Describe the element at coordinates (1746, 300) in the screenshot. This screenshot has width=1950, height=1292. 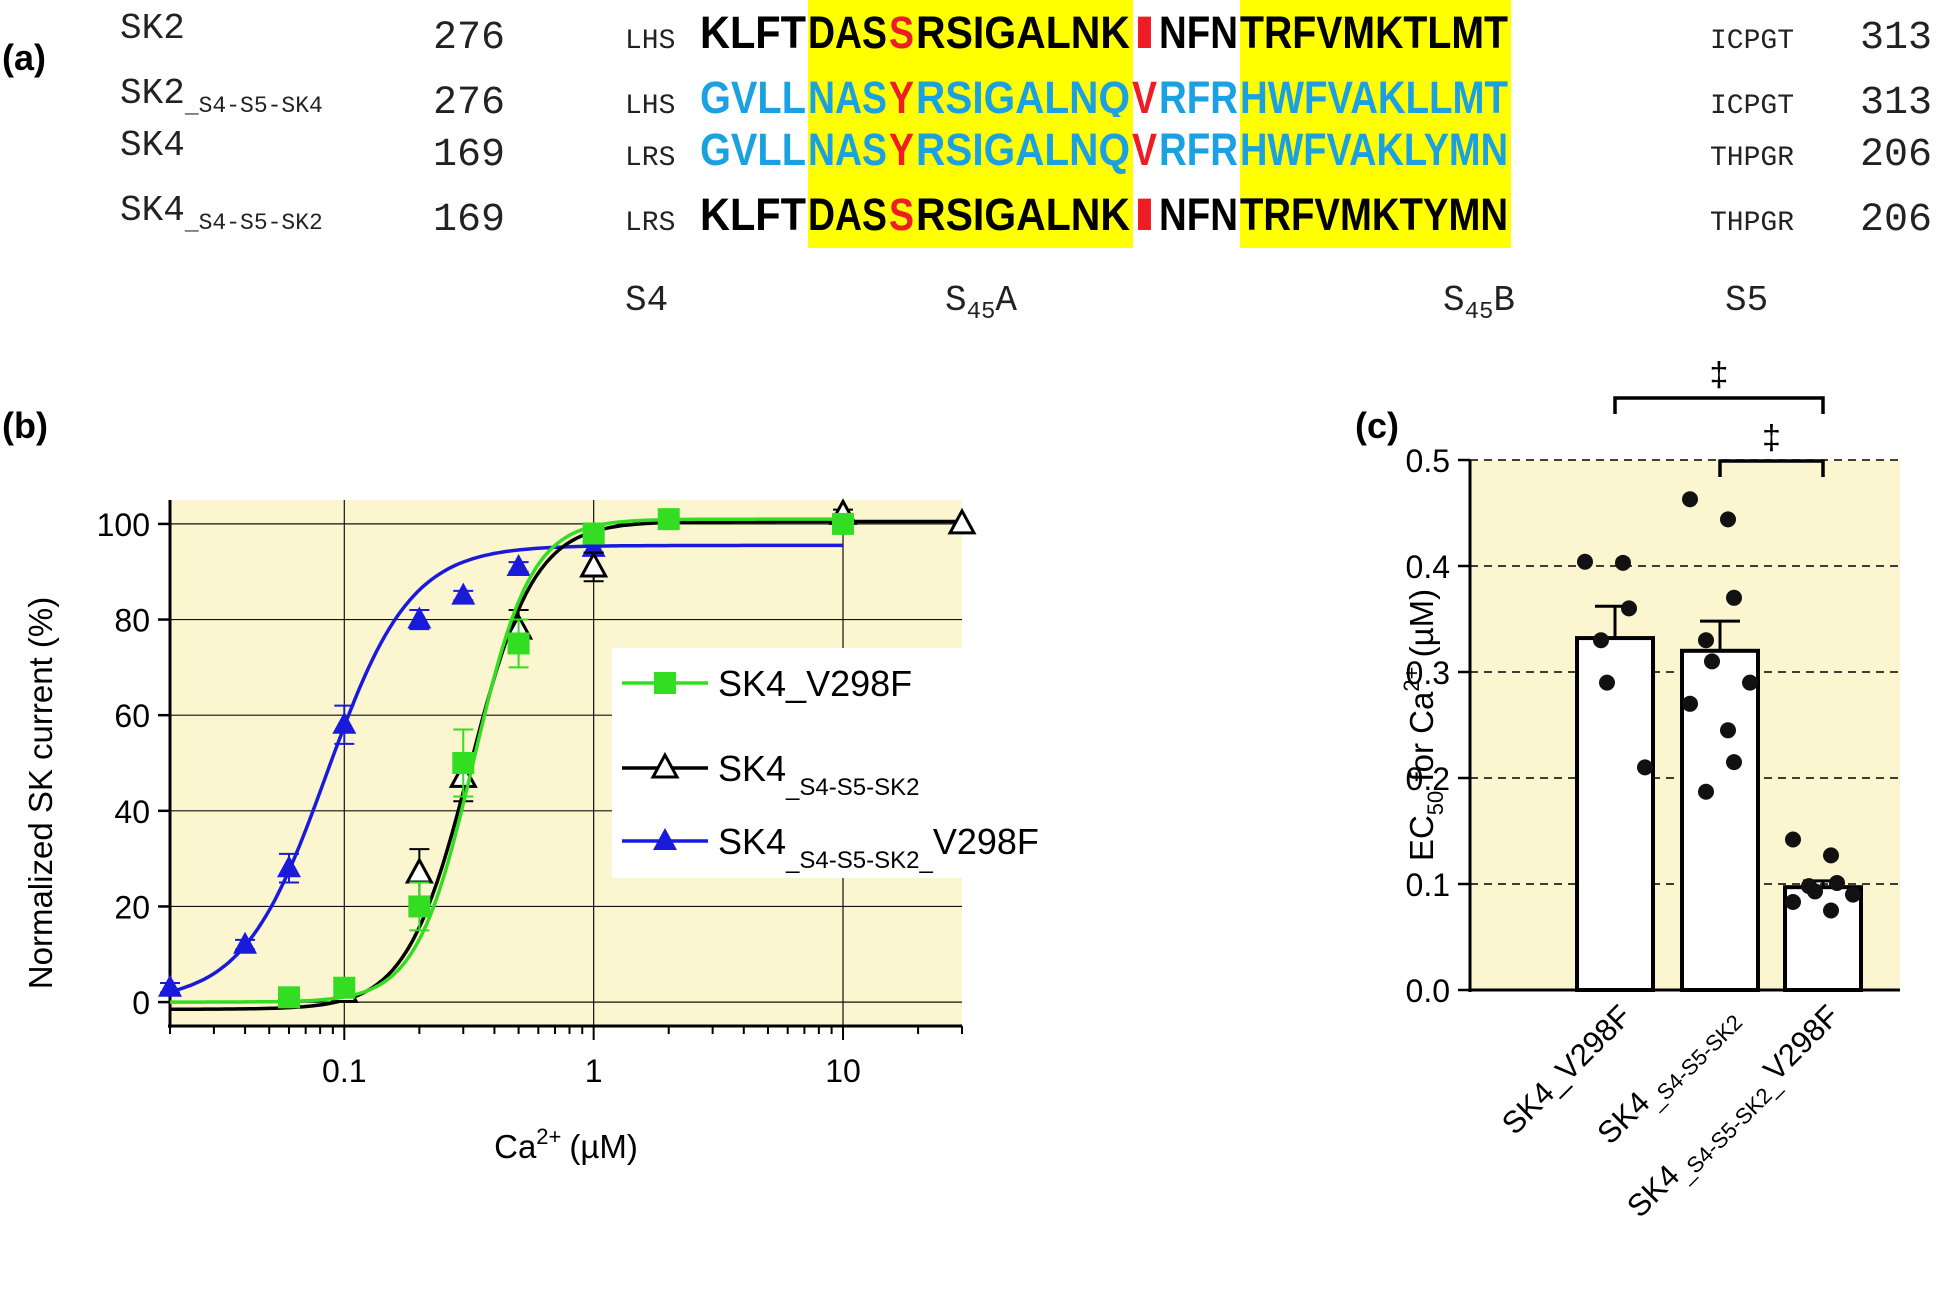
I see `region-label: S5` at that location.